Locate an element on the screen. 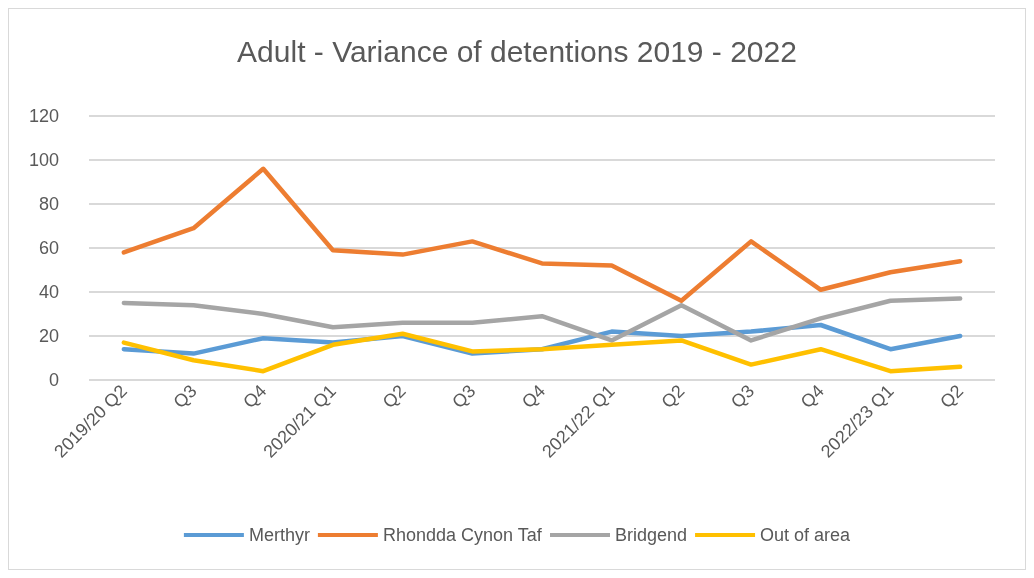 This screenshot has height=578, width=1034. legend-label: Merthyr is located at coordinates (279, 535).